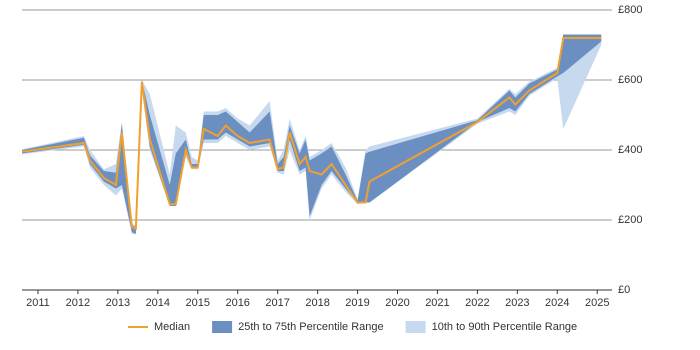  What do you see at coordinates (357, 303) in the screenshot?
I see `x-tick-label: 2019` at bounding box center [357, 303].